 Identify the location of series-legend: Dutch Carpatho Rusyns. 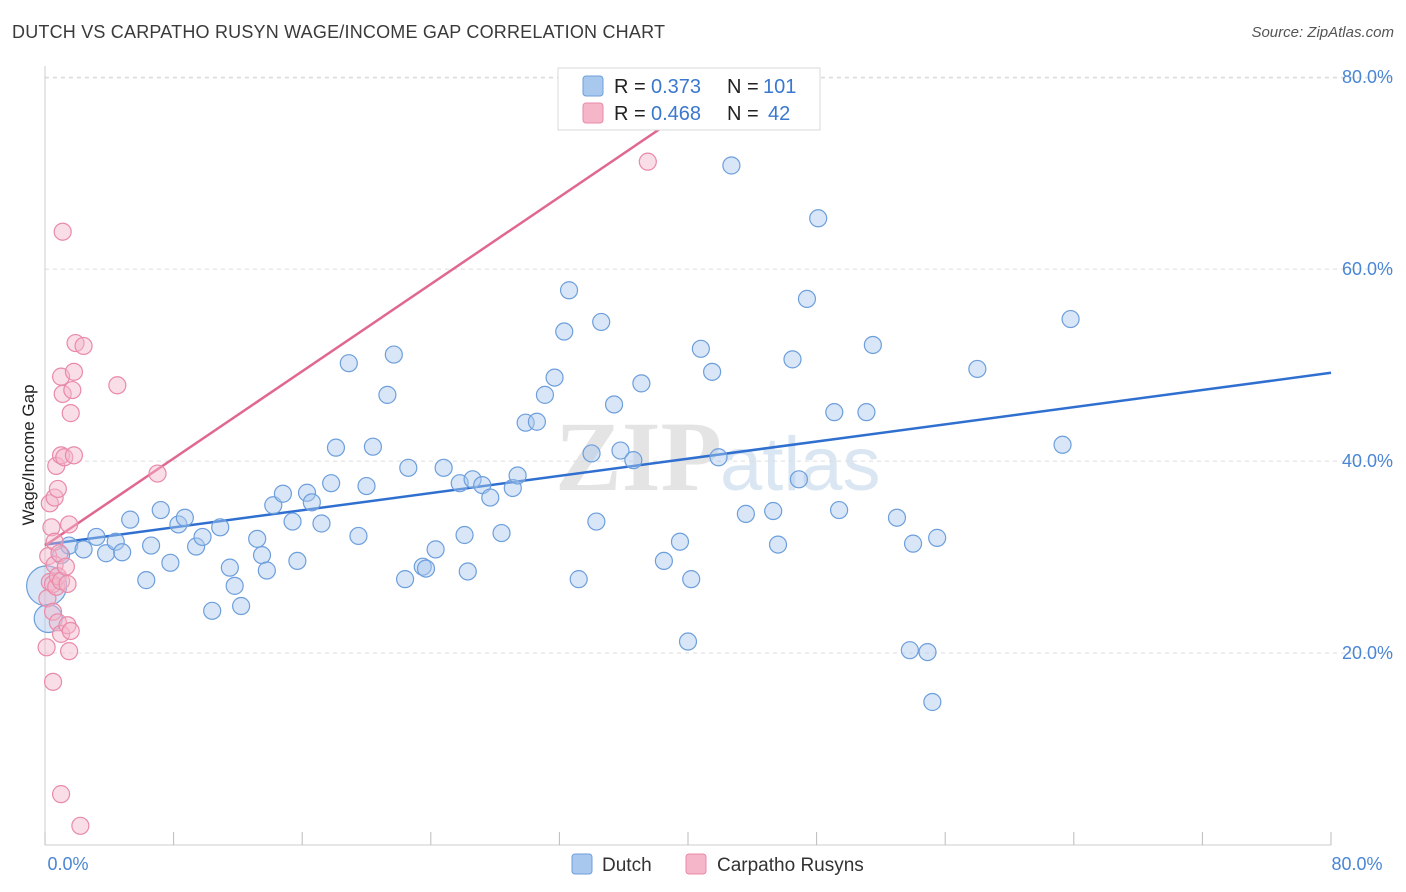
(717, 864).